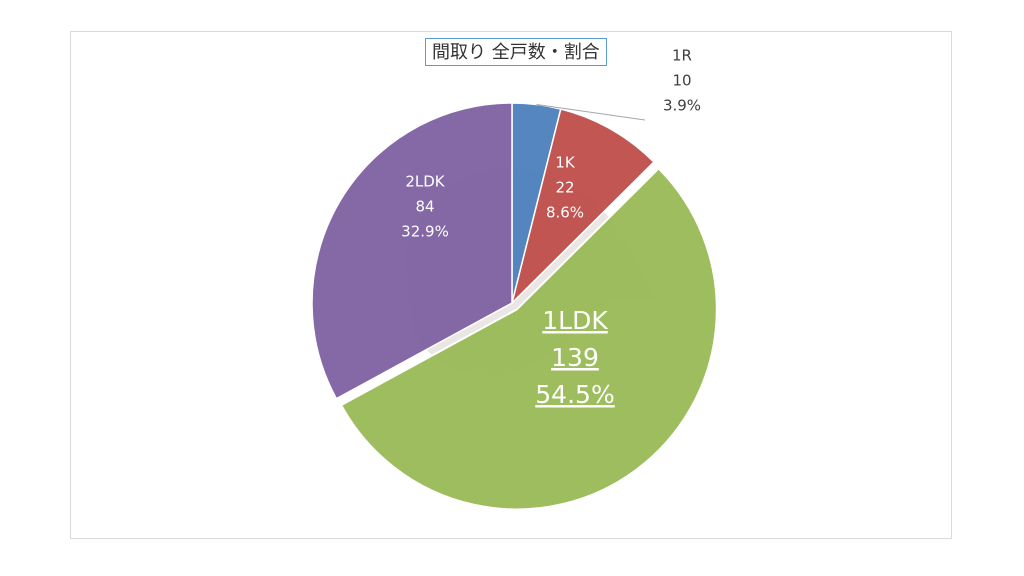 The height and width of the screenshot is (576, 1024). Describe the element at coordinates (424, 207) in the screenshot. I see `data-label-2ldk-value: 84` at that location.